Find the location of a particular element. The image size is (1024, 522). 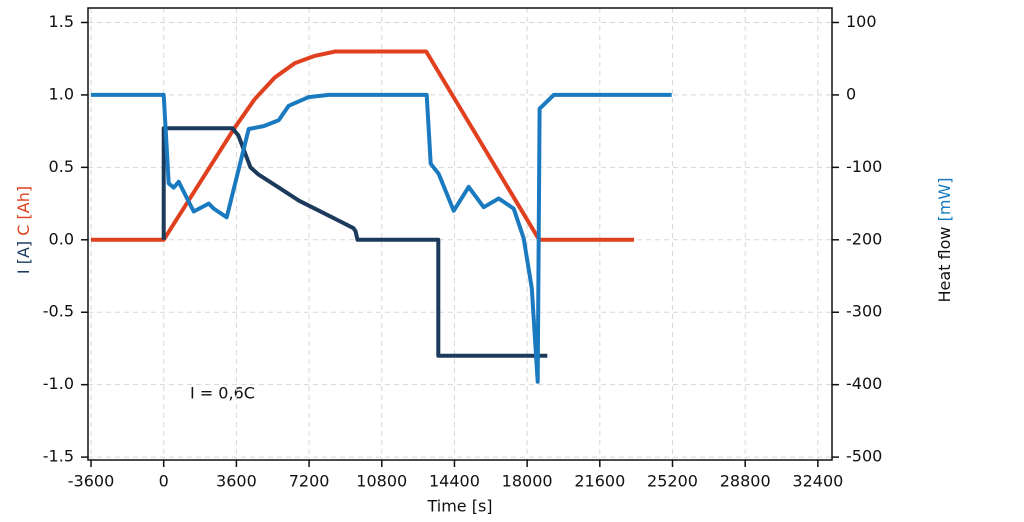

annotation: I = 0,6C is located at coordinates (222, 393).